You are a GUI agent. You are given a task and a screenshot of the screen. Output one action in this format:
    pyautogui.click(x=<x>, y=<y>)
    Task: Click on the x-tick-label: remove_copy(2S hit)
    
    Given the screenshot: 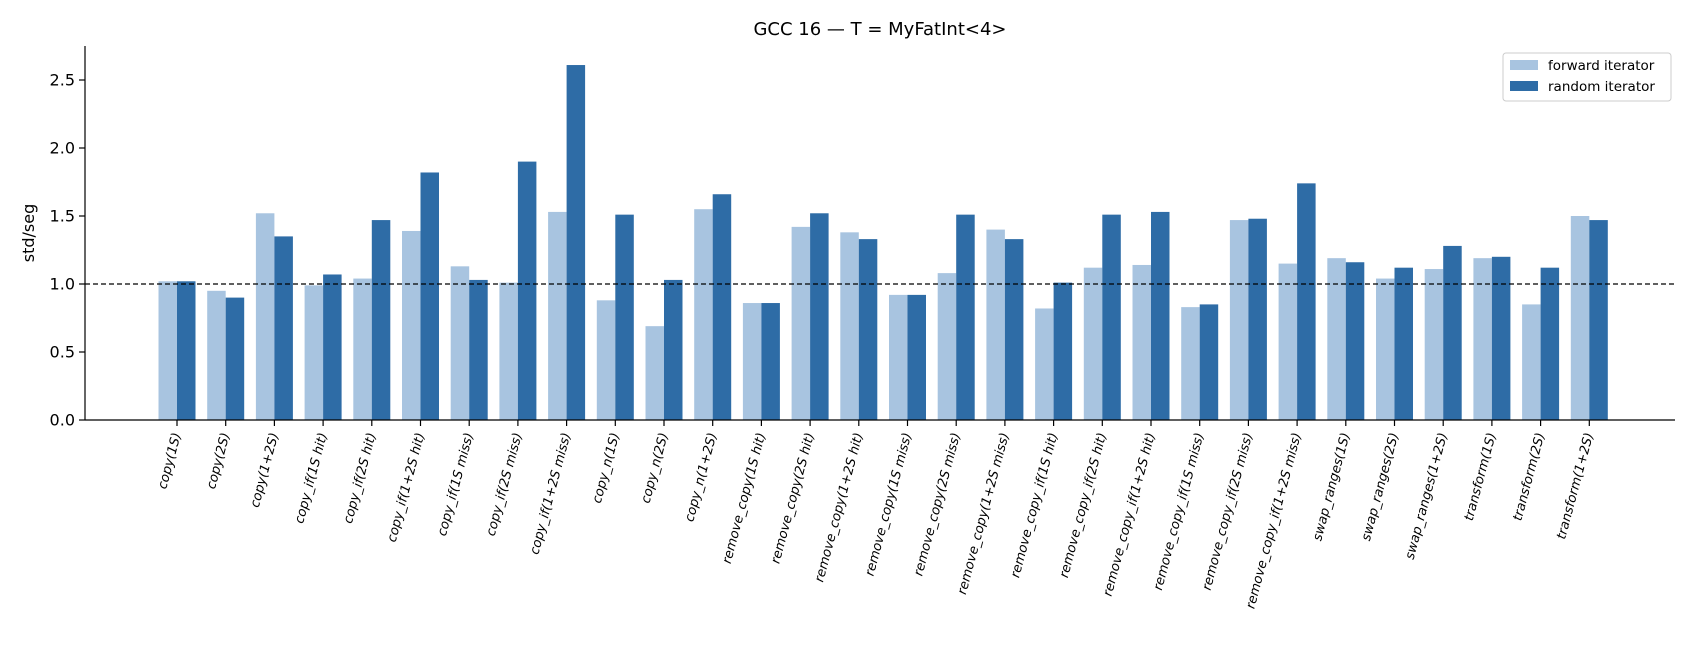 What is the action you would take?
    pyautogui.click(x=793, y=498)
    